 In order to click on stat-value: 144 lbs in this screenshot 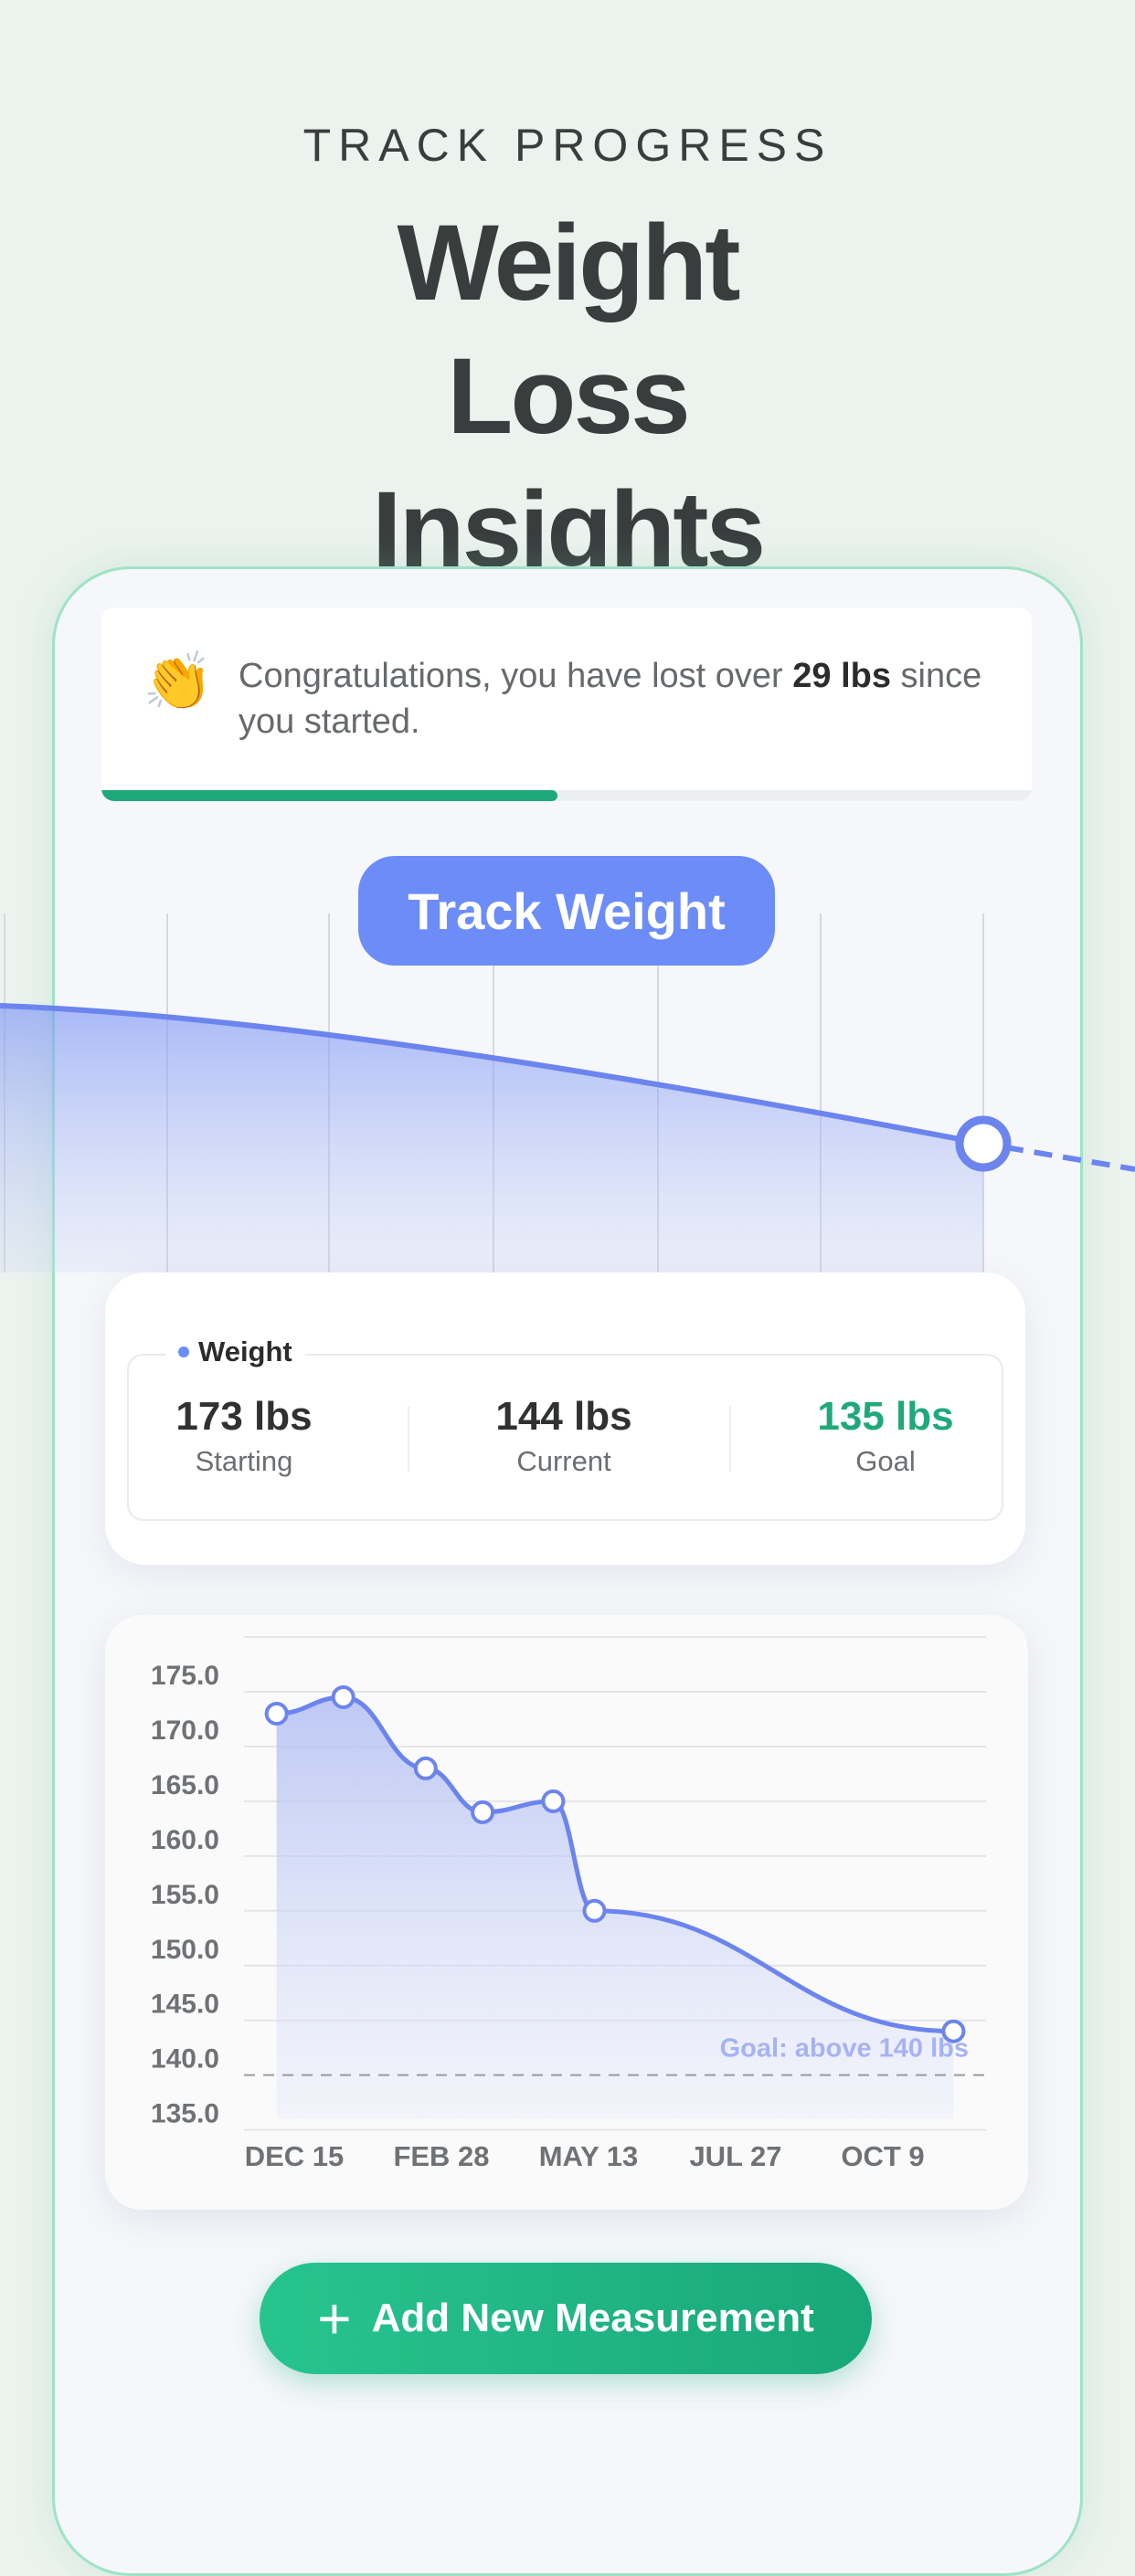, I will do `click(563, 1416)`.